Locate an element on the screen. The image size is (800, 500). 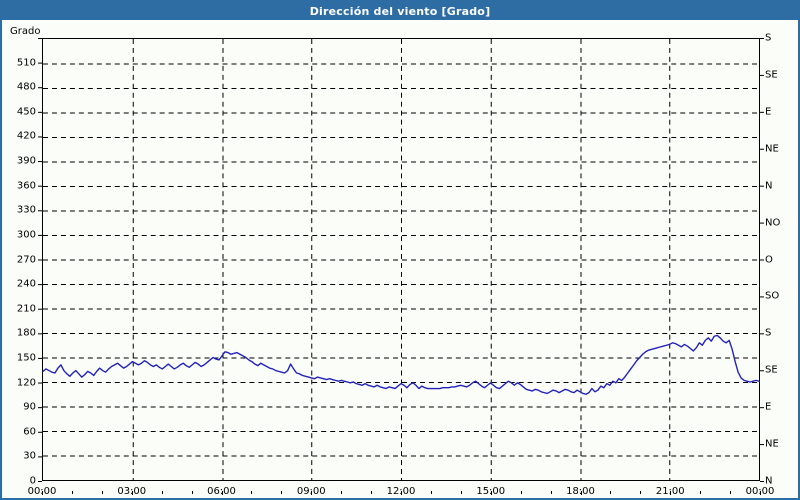
y-axis-left-tick-label: 420 is located at coordinates (26, 136).